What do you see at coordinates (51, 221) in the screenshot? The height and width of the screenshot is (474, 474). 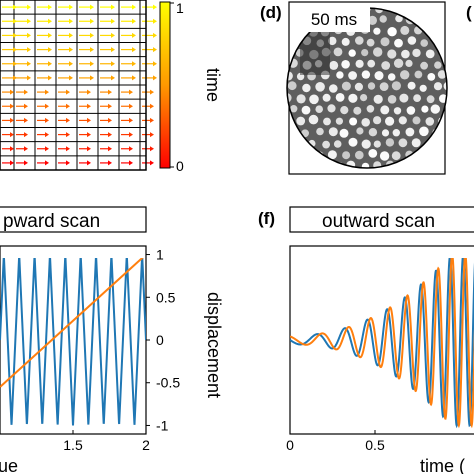 I see `panel-e-title: pward scan` at bounding box center [51, 221].